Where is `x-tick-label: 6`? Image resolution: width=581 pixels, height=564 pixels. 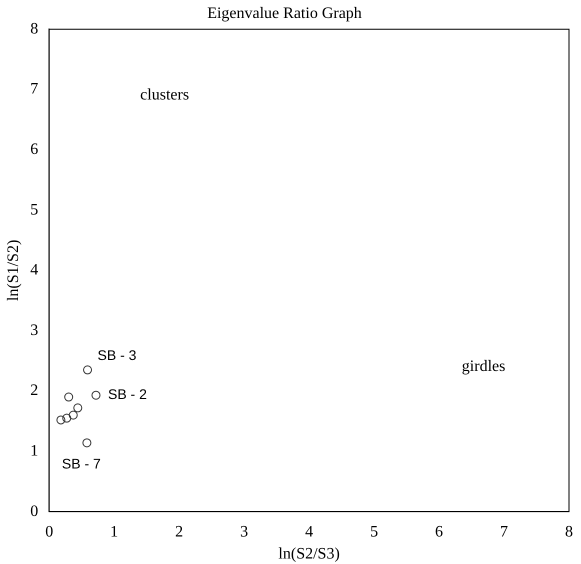 x-tick-label: 6 is located at coordinates (439, 531).